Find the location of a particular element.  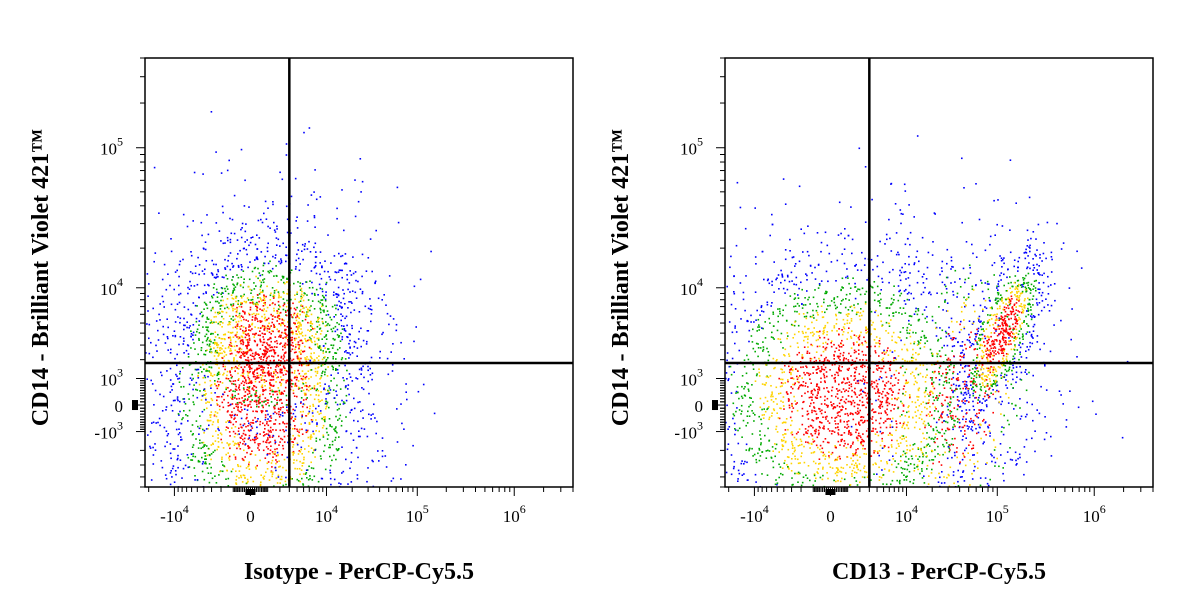

y-tick-label: 104 is located at coordinates (111, 287).